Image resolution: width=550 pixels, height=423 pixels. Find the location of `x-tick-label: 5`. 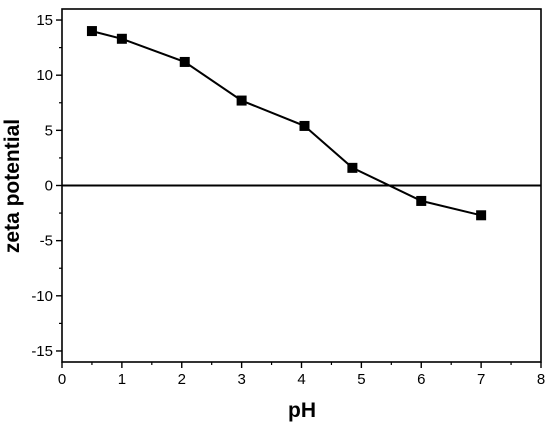

x-tick-label: 5 is located at coordinates (361, 379).